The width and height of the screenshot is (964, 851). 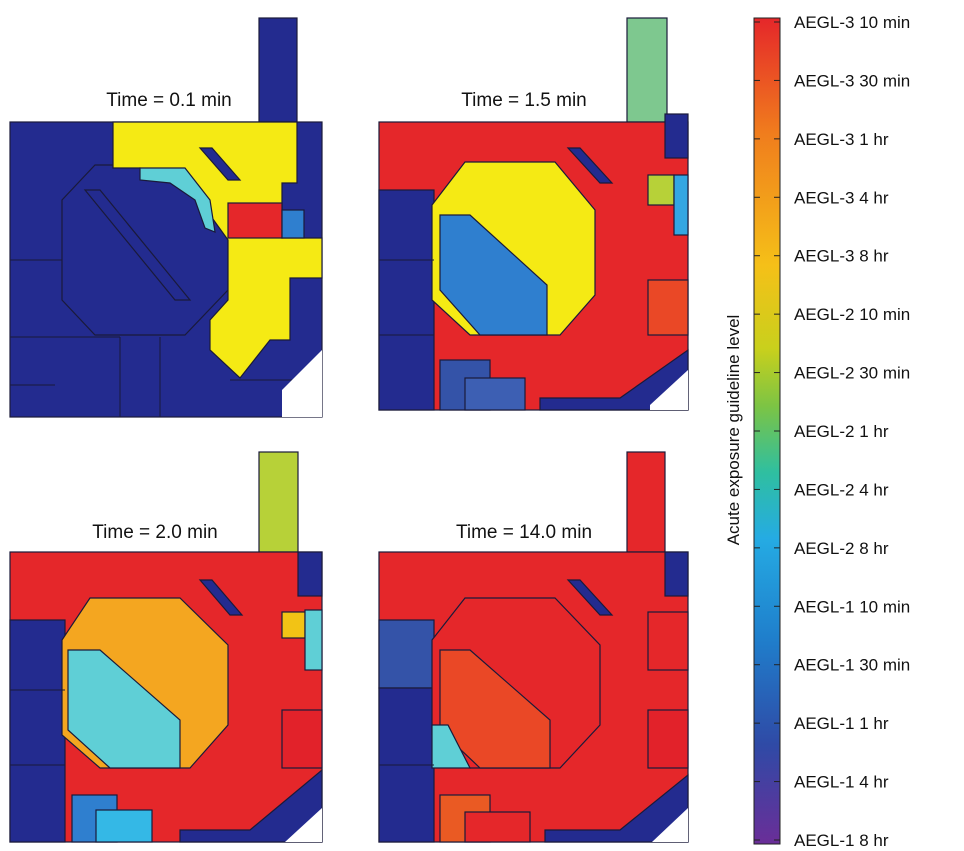 What do you see at coordinates (852, 373) in the screenshot?
I see `colorbar-level-label: AEGL-2 30 min` at bounding box center [852, 373].